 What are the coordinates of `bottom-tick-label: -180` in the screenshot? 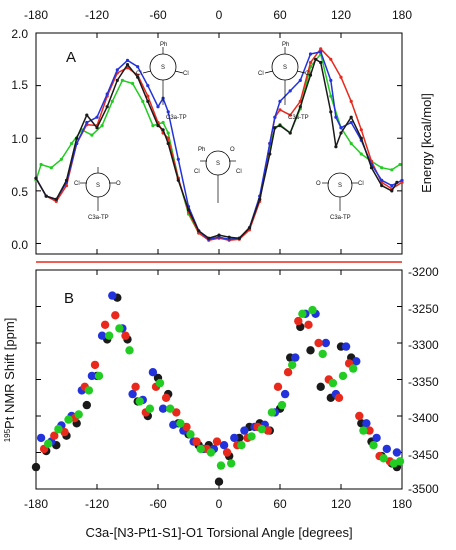 It's located at (36, 504).